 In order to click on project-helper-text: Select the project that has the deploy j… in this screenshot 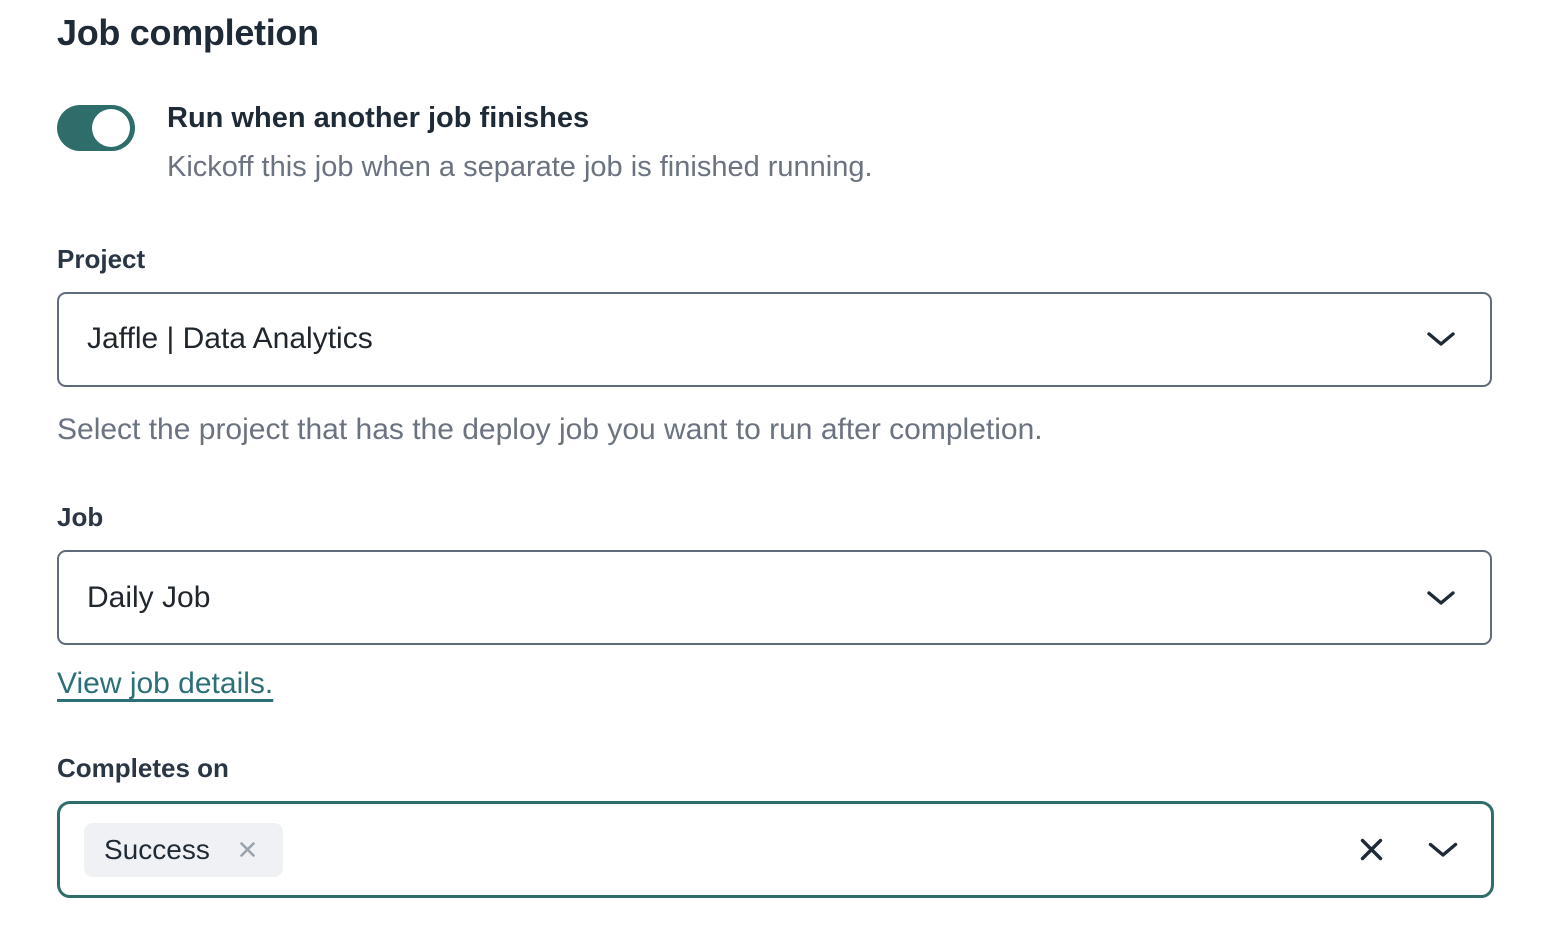, I will do `click(550, 429)`.